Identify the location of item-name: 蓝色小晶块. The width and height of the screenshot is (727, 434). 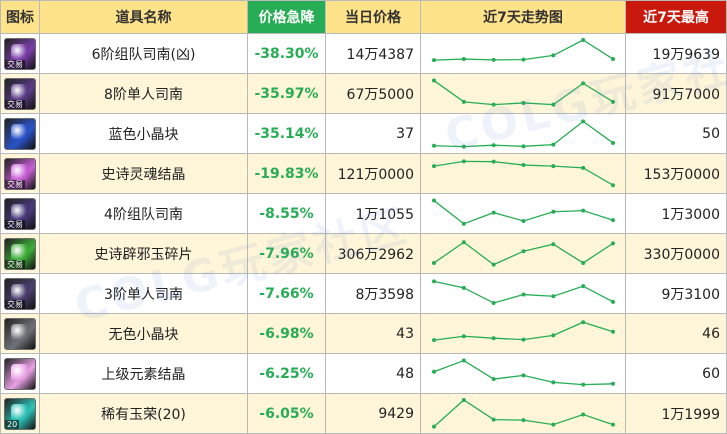
(144, 134).